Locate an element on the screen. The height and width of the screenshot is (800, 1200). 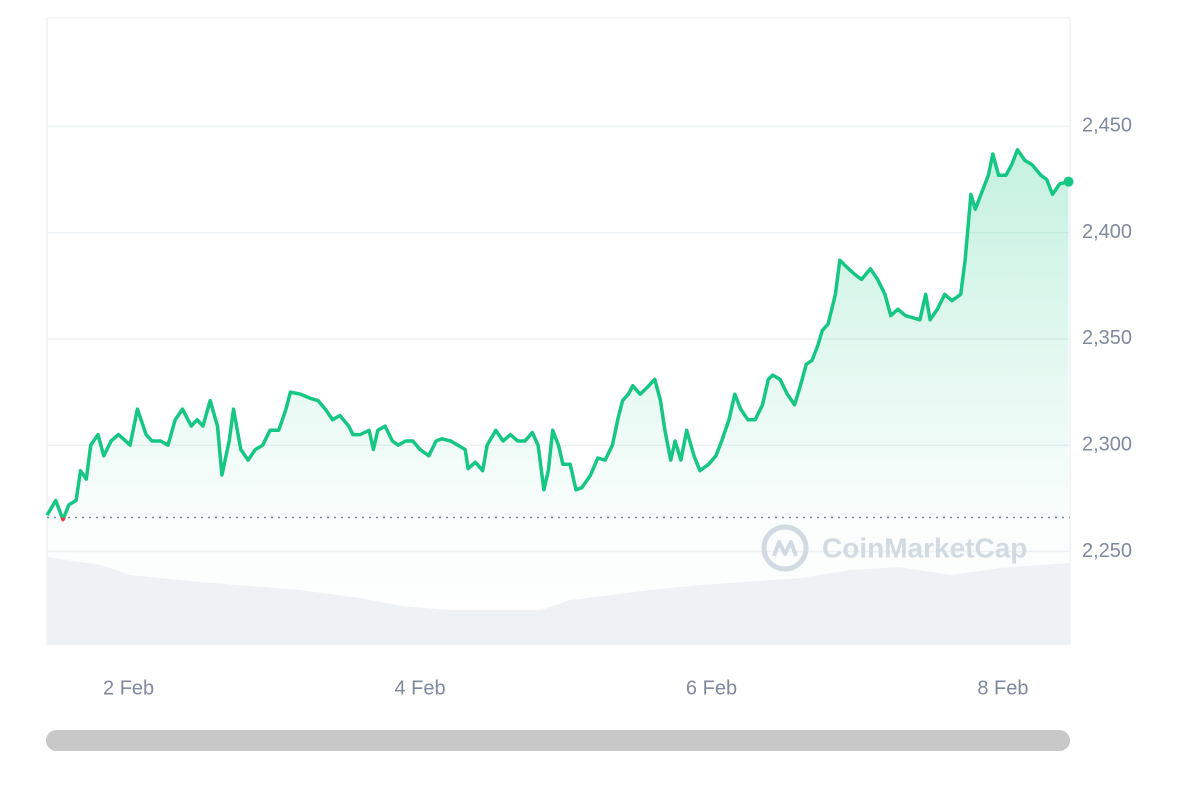
x-tick-label: 2 Feb is located at coordinates (128, 688).